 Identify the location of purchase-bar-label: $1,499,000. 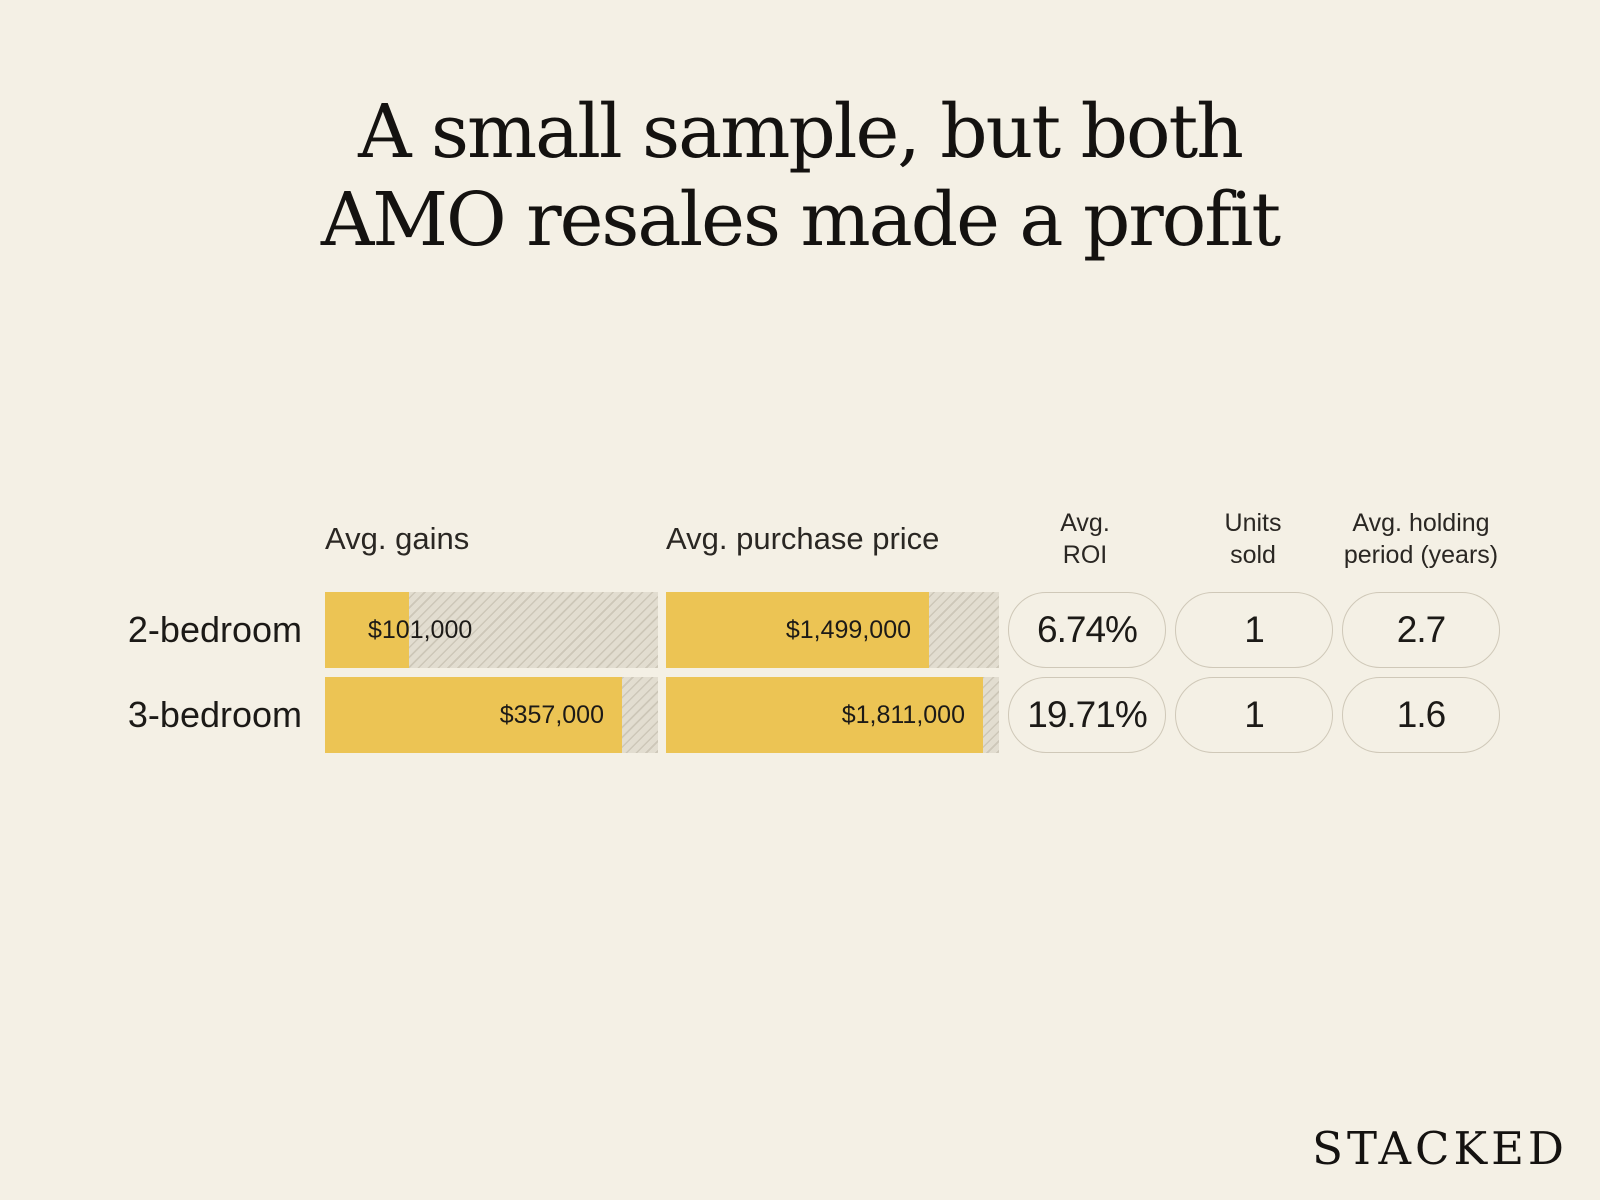
(848, 630).